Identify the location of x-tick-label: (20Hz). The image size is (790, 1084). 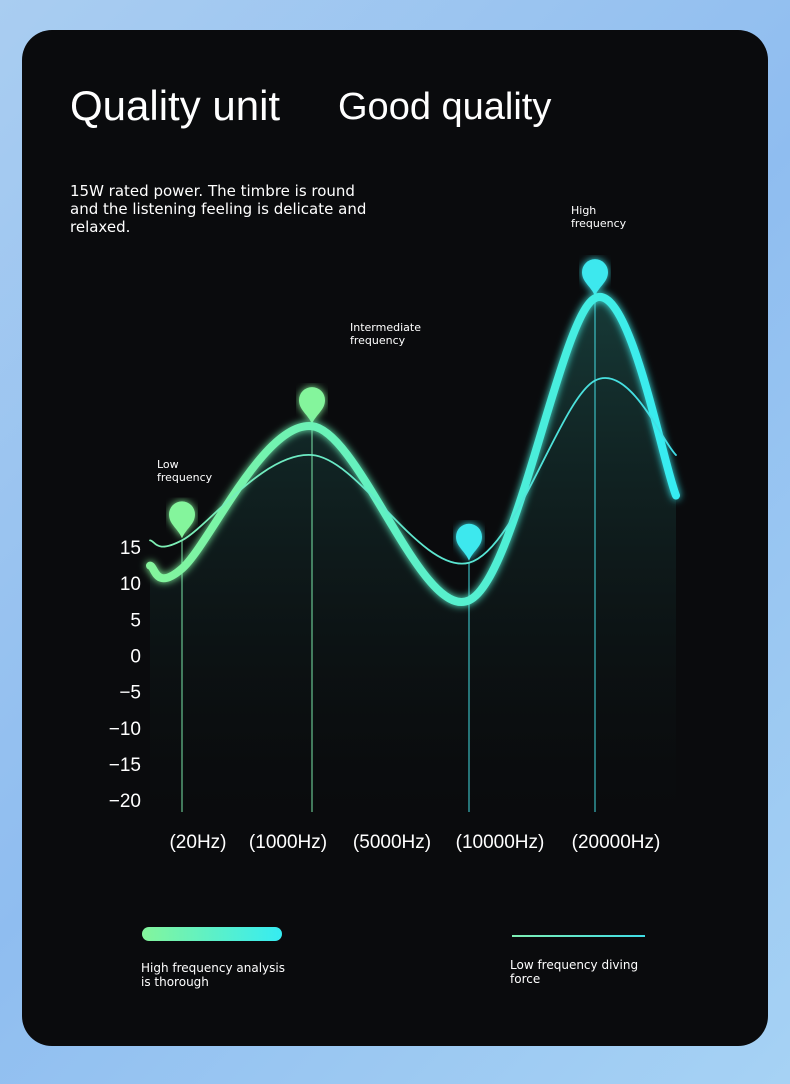
(197, 842).